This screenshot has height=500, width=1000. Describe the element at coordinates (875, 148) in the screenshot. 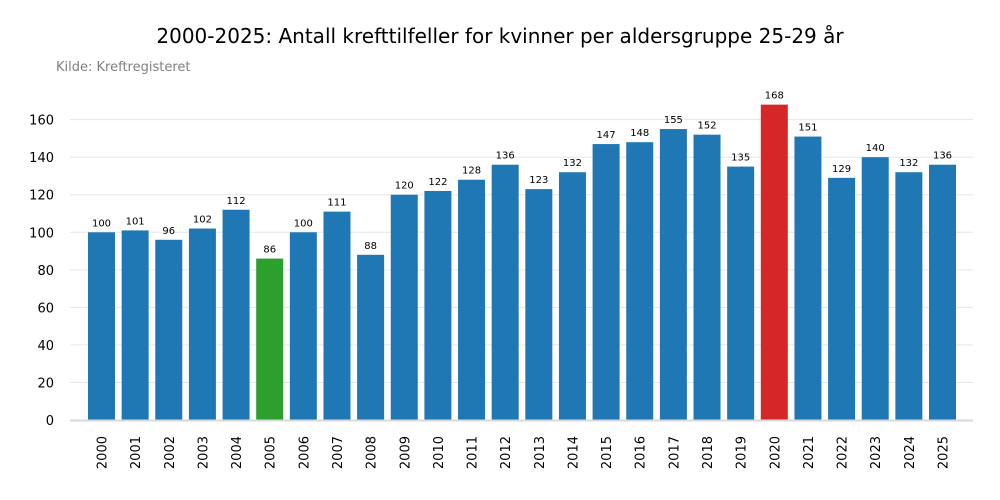

I see `bar-value-label: 140` at that location.